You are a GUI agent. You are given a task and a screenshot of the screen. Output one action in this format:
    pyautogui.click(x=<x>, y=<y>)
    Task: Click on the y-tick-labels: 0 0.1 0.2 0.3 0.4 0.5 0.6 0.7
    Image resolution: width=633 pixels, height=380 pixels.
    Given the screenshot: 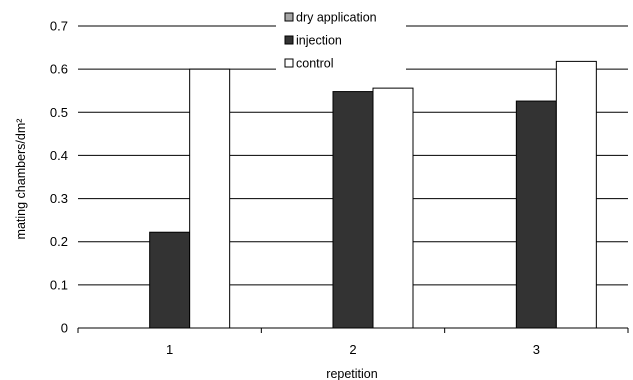 What is the action you would take?
    pyautogui.click(x=59, y=177)
    